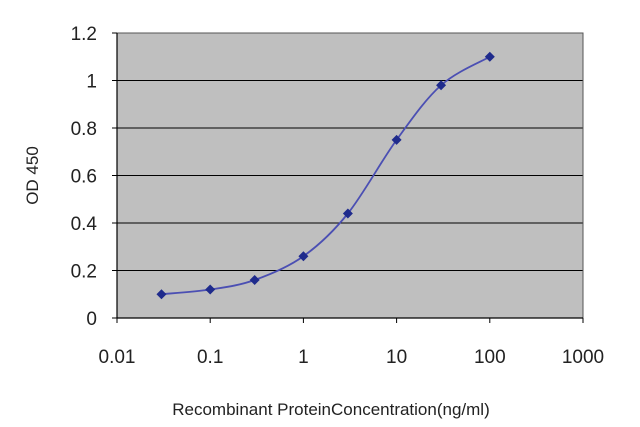  I want to click on x-axis-title: Recombinant ProteinConcentration(ng/ml), so click(331, 409).